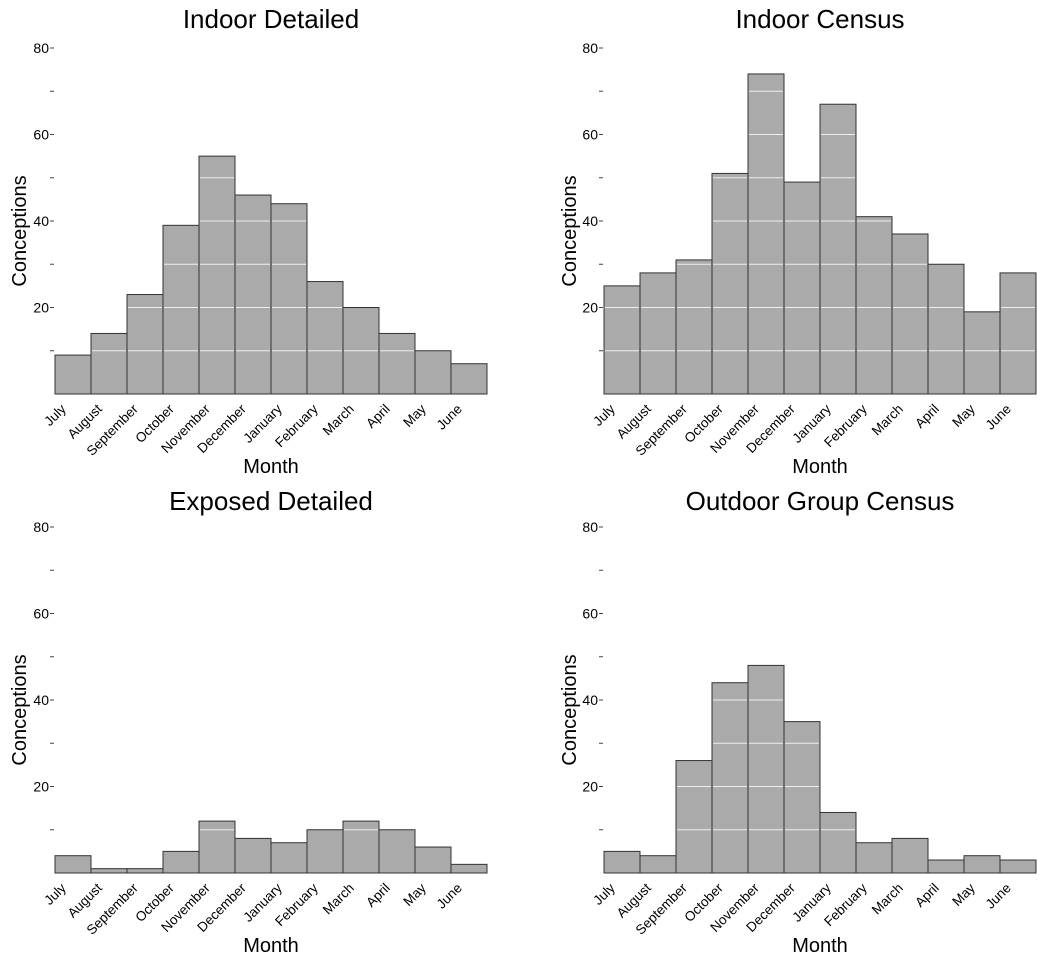 The width and height of the screenshot is (1037, 960). I want to click on chart-title: Indoor Detailed, so click(271, 19).